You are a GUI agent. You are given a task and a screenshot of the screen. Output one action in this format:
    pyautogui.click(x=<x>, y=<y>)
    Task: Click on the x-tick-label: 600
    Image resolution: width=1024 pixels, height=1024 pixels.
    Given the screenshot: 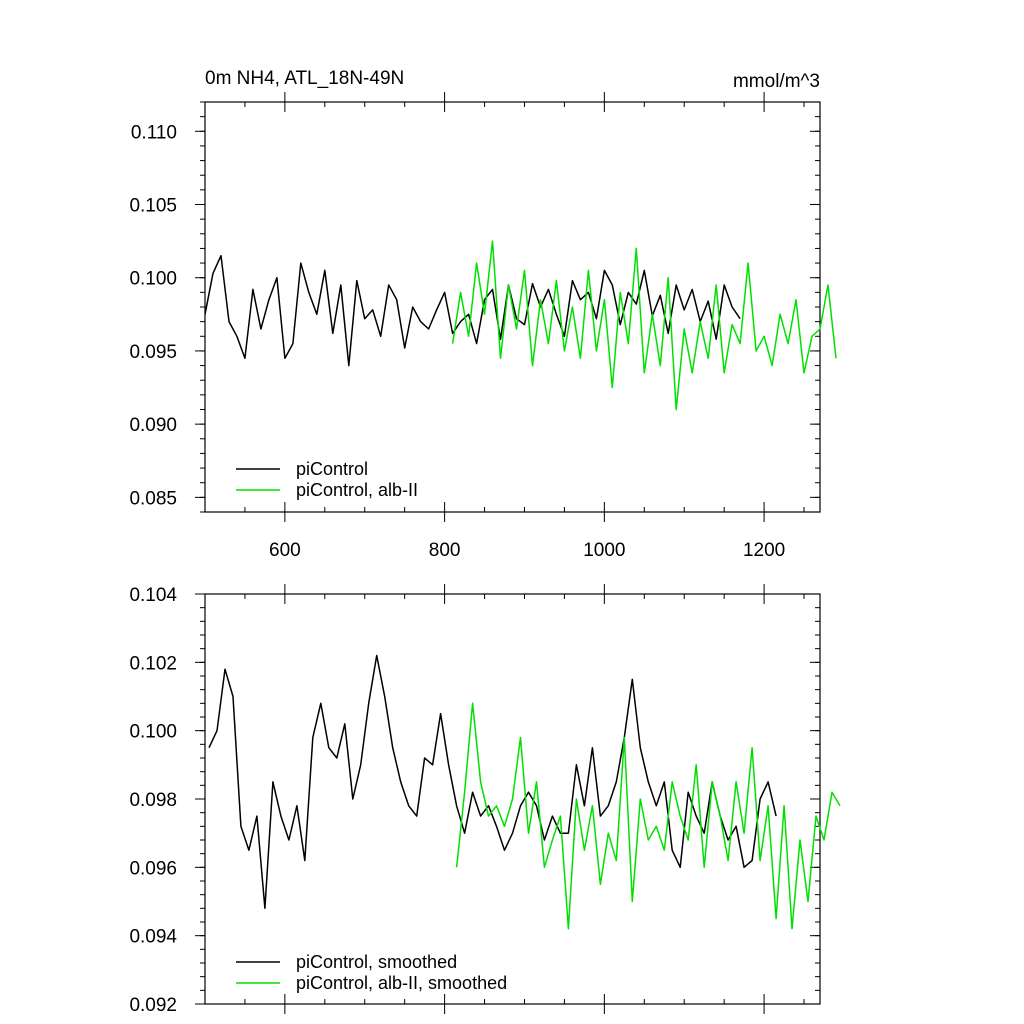 What is the action you would take?
    pyautogui.click(x=285, y=550)
    